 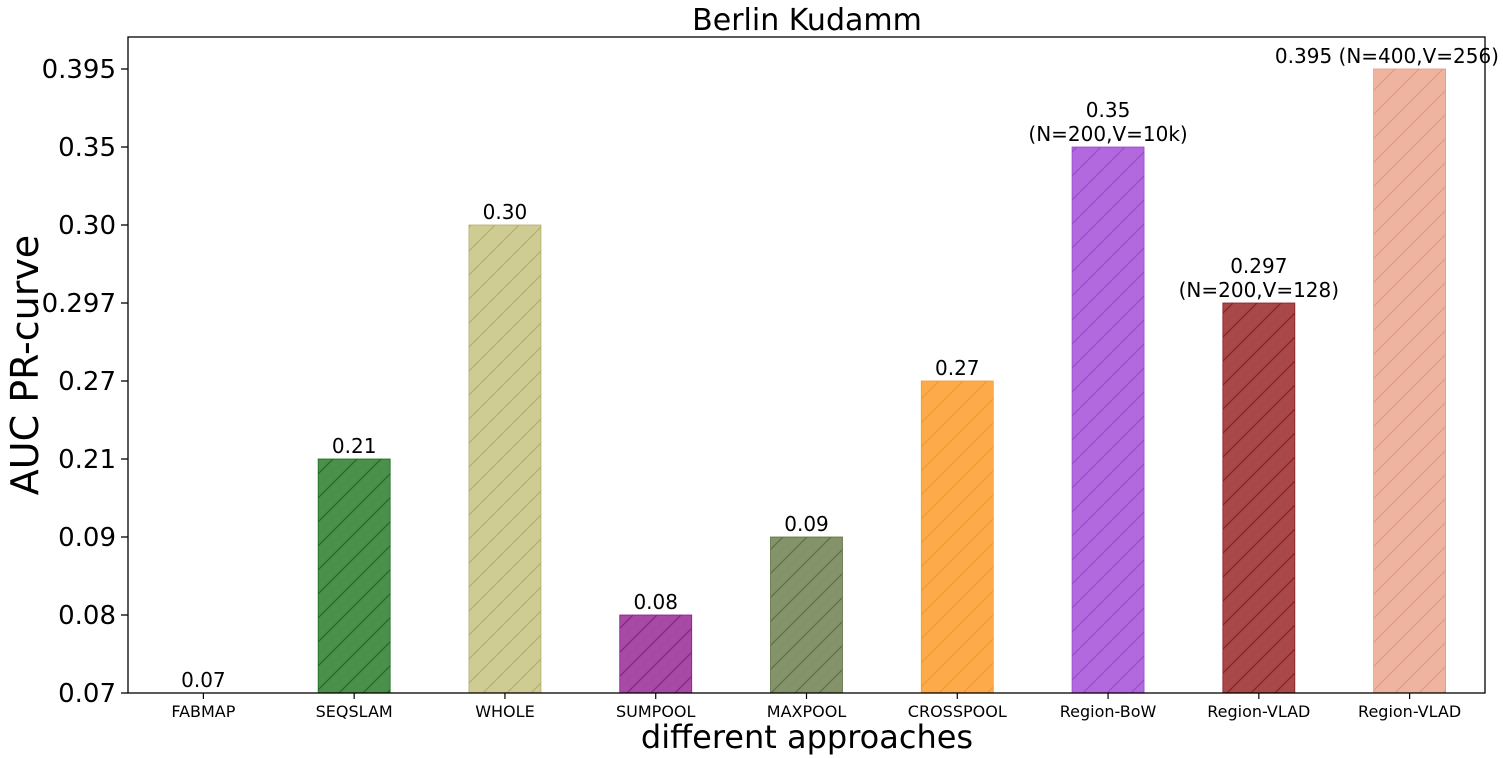 What do you see at coordinates (87, 694) in the screenshot?
I see `y-tick-label: 0.07` at bounding box center [87, 694].